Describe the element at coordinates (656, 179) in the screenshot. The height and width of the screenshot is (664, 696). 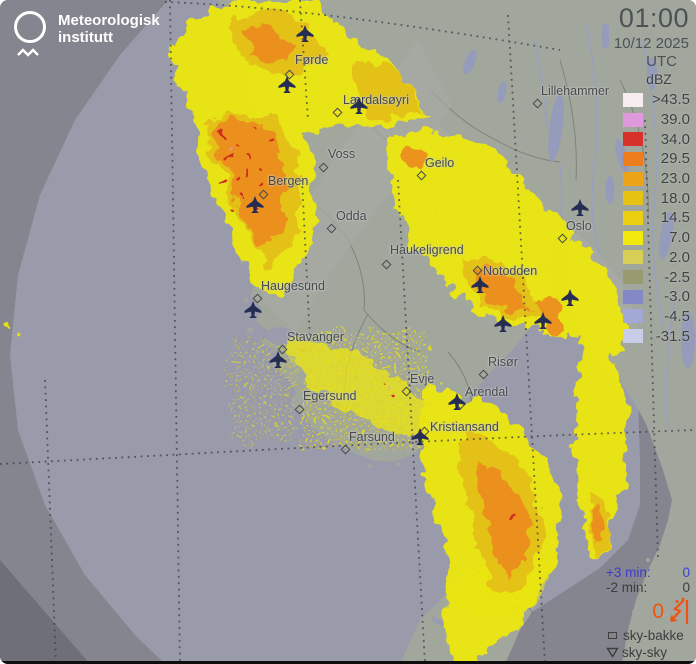
I see `dbz-legend-row: 23.0` at that location.